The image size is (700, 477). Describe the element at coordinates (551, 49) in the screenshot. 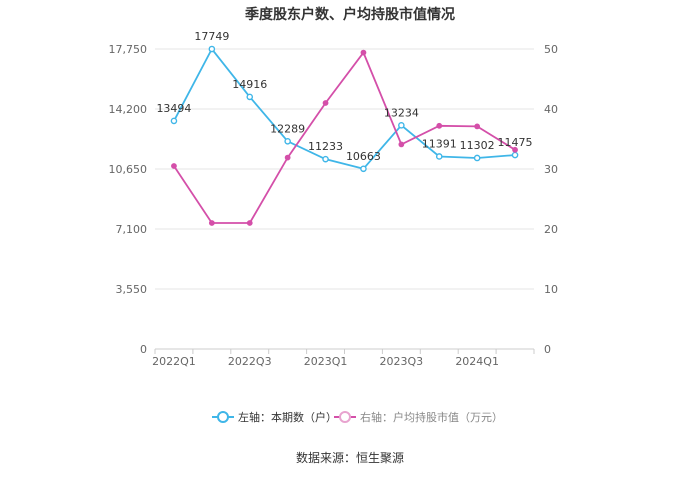

I see `y-right-tick-label: 50` at that location.